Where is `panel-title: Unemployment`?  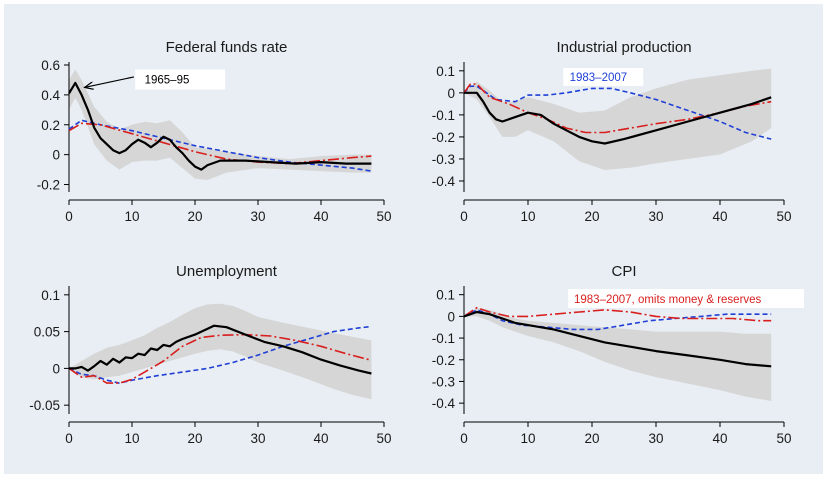
panel-title: Unemployment is located at coordinates (227, 271).